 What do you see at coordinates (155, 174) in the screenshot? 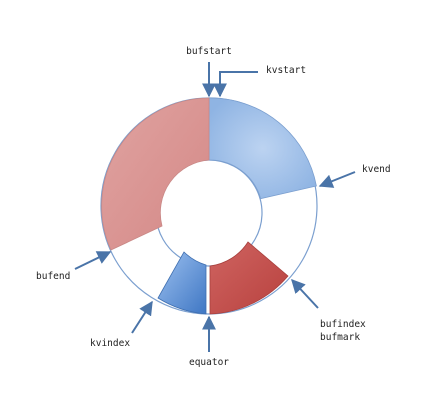
I see `segment-bufend` at bounding box center [155, 174].